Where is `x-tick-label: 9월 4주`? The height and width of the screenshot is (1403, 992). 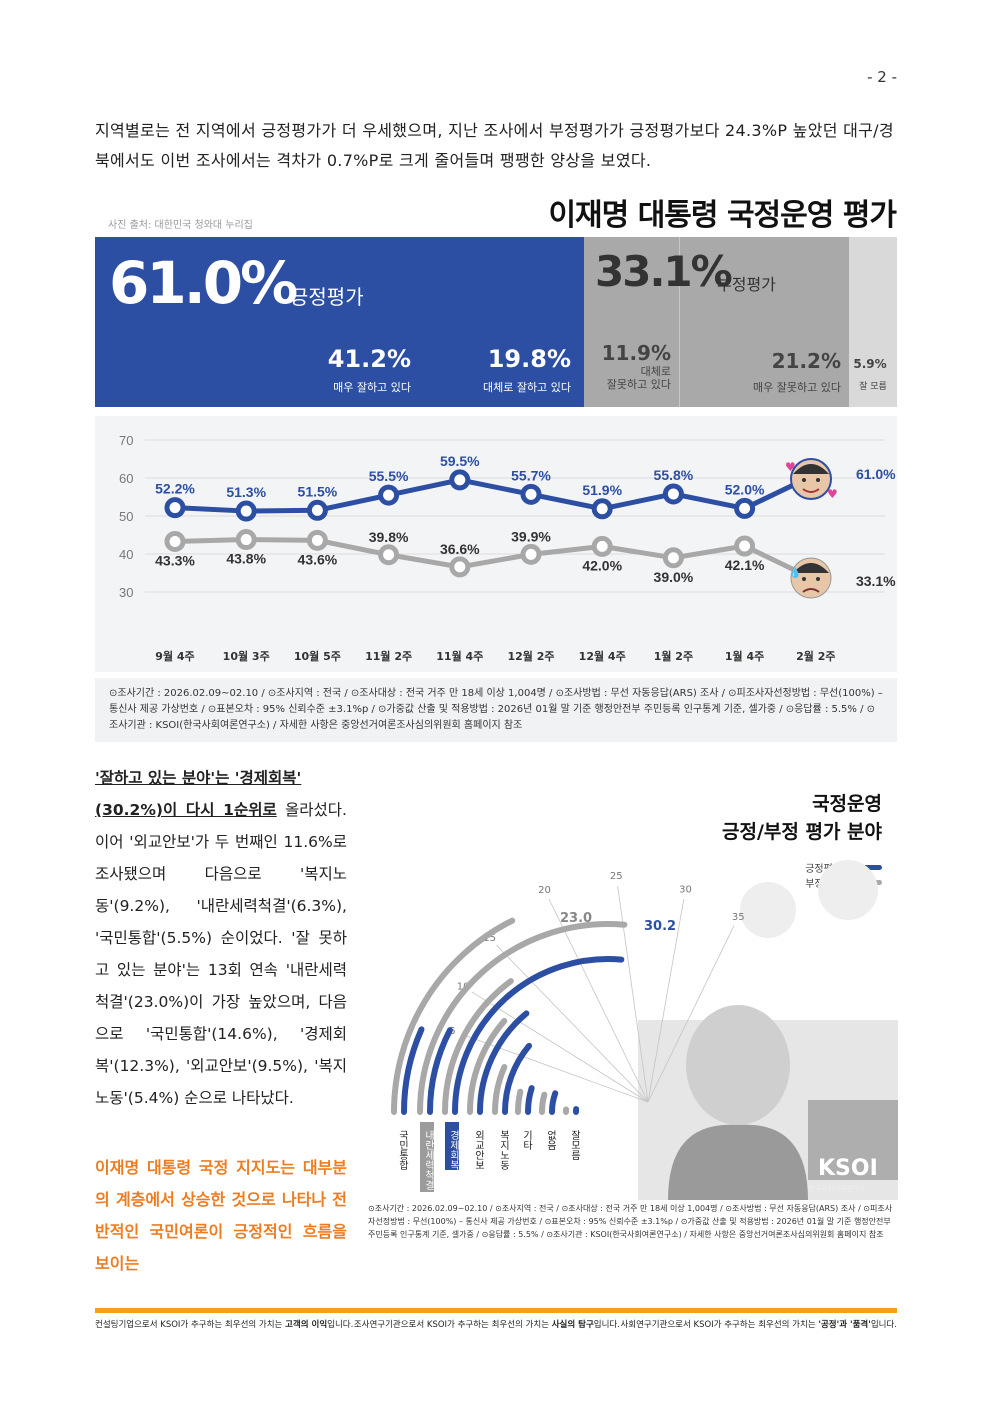 x-tick-label: 9월 4주 is located at coordinates (174, 656).